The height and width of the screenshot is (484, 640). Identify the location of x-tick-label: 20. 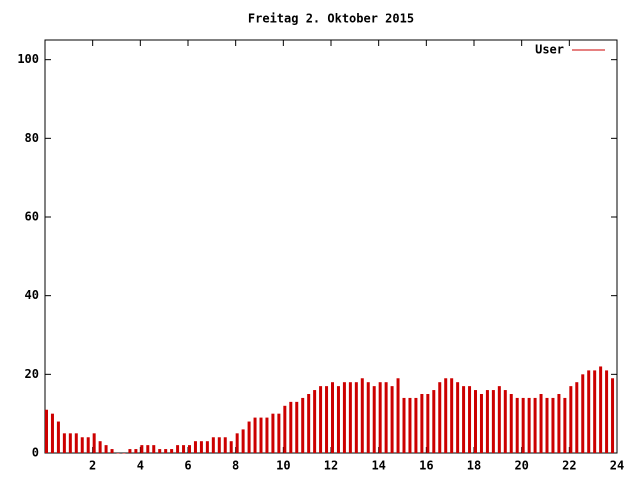
(521, 466).